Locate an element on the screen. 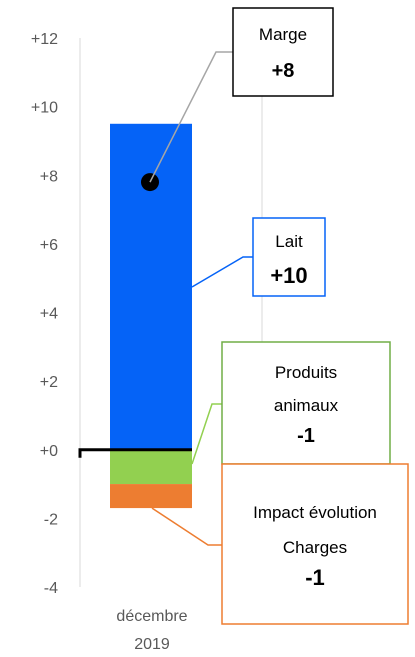 This screenshot has height=657, width=415. annotation-value-charges: -1 is located at coordinates (315, 577).